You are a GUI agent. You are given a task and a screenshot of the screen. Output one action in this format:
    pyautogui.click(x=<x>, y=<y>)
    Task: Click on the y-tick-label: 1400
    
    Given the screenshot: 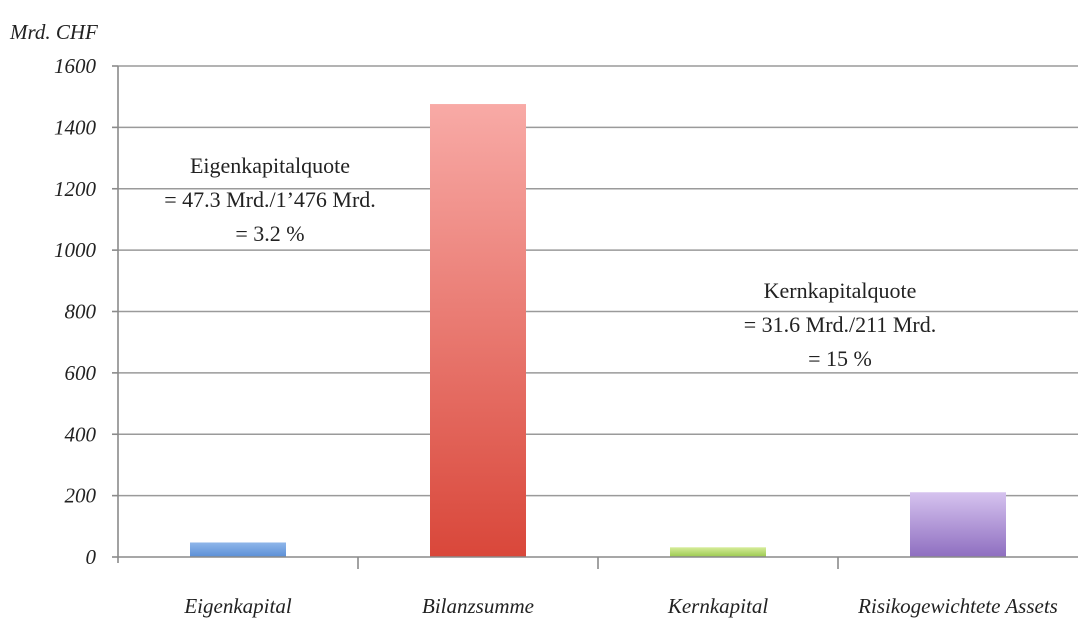 What is the action you would take?
    pyautogui.click(x=75, y=127)
    